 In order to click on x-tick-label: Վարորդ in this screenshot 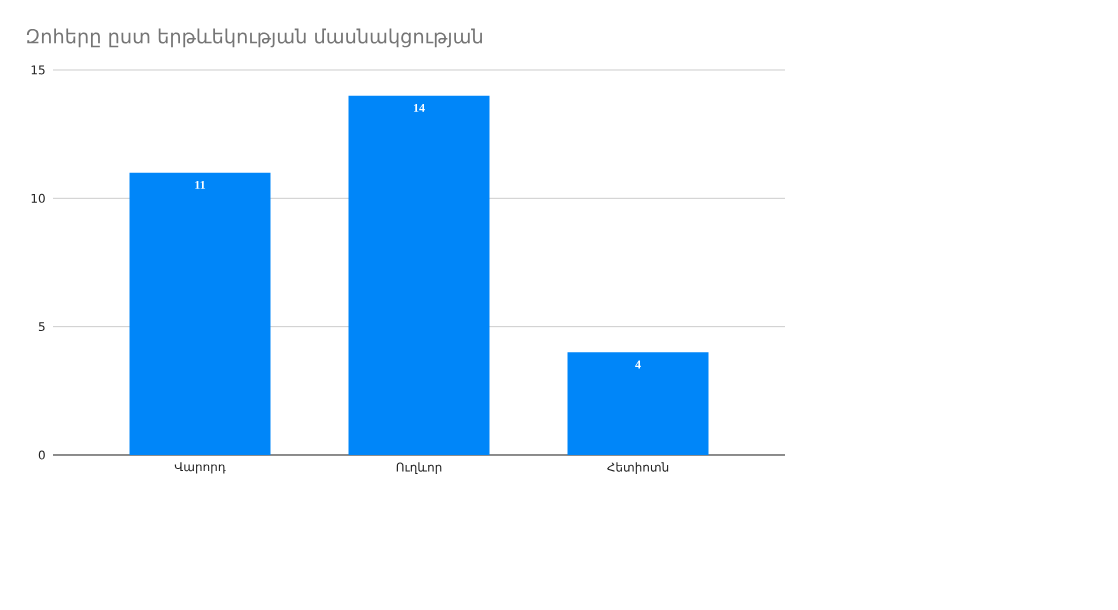, I will do `click(200, 468)`.